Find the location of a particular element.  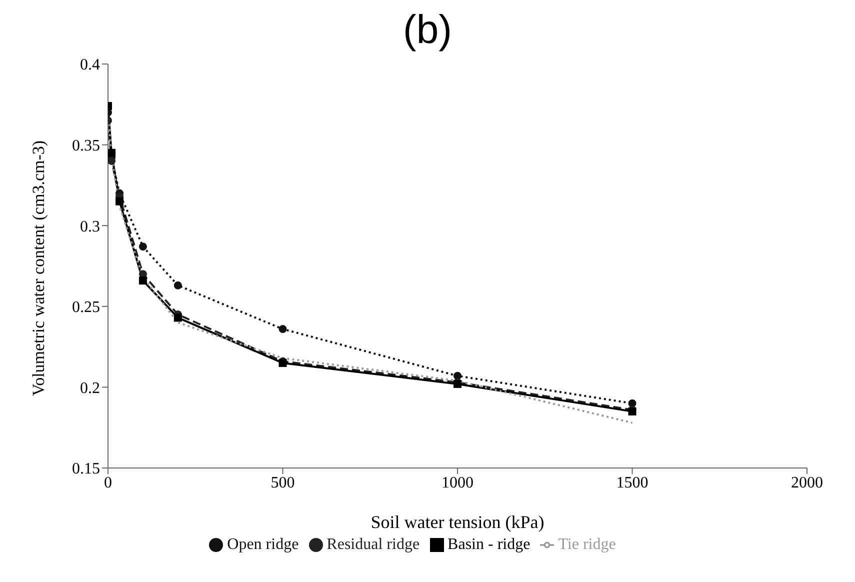

y-tick-label: 0.15 is located at coordinates (86, 469).